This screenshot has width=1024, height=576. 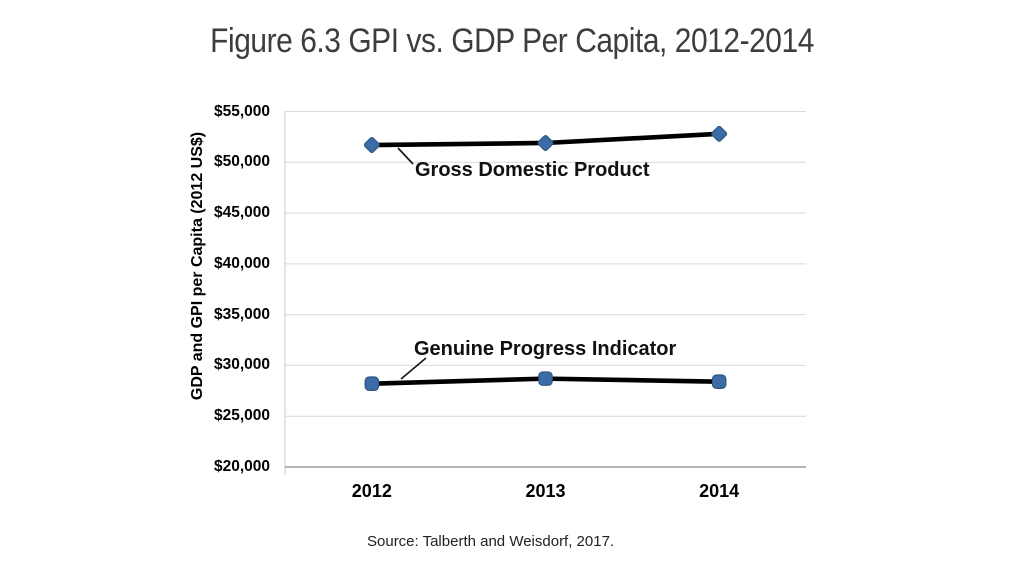 What do you see at coordinates (719, 491) in the screenshot?
I see `x-tick-label: 2014` at bounding box center [719, 491].